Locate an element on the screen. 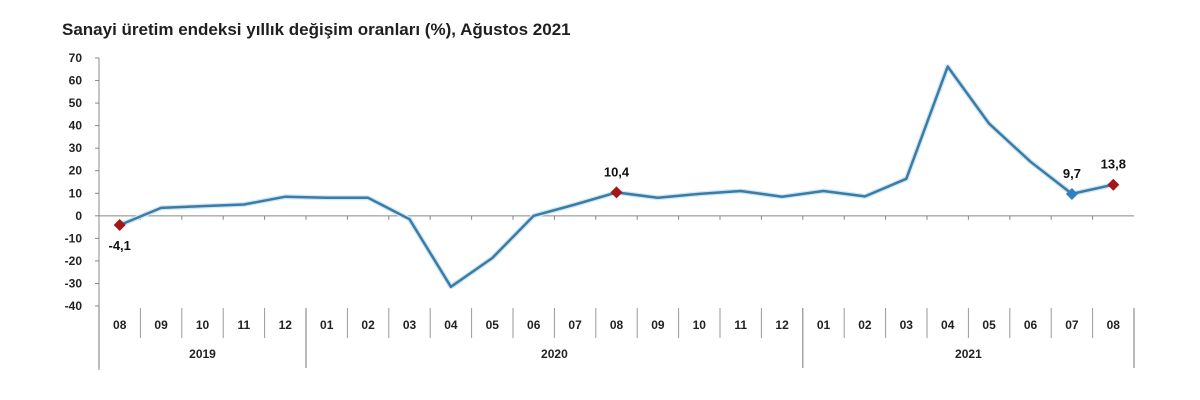  data-label: -4,1 is located at coordinates (119, 245).